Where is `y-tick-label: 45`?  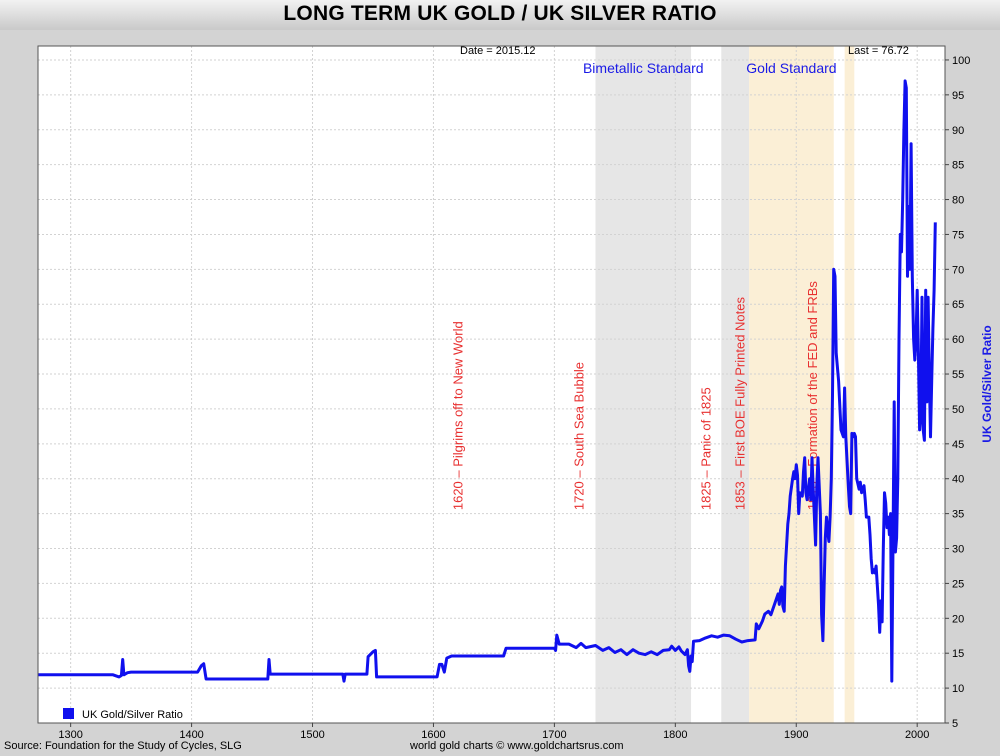
y-tick-label: 45 is located at coordinates (958, 445).